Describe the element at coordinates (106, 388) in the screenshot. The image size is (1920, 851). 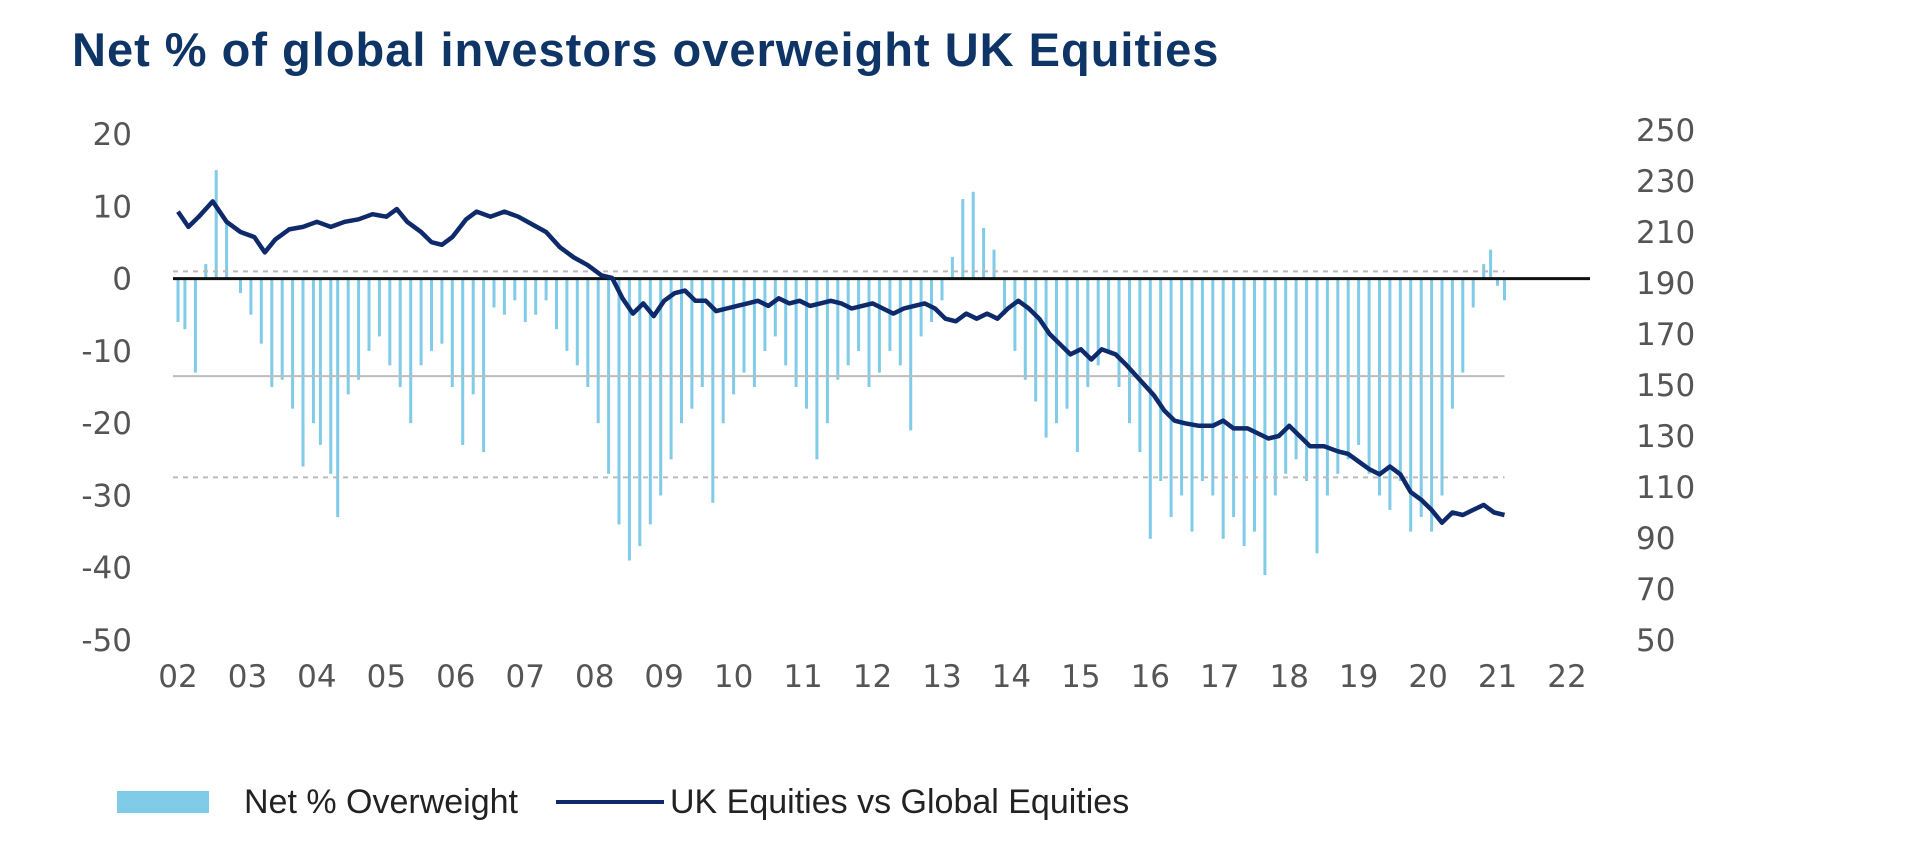
I see `left-axis-ticks: 20 10 0 -10 -20 -30 -40 -50` at that location.